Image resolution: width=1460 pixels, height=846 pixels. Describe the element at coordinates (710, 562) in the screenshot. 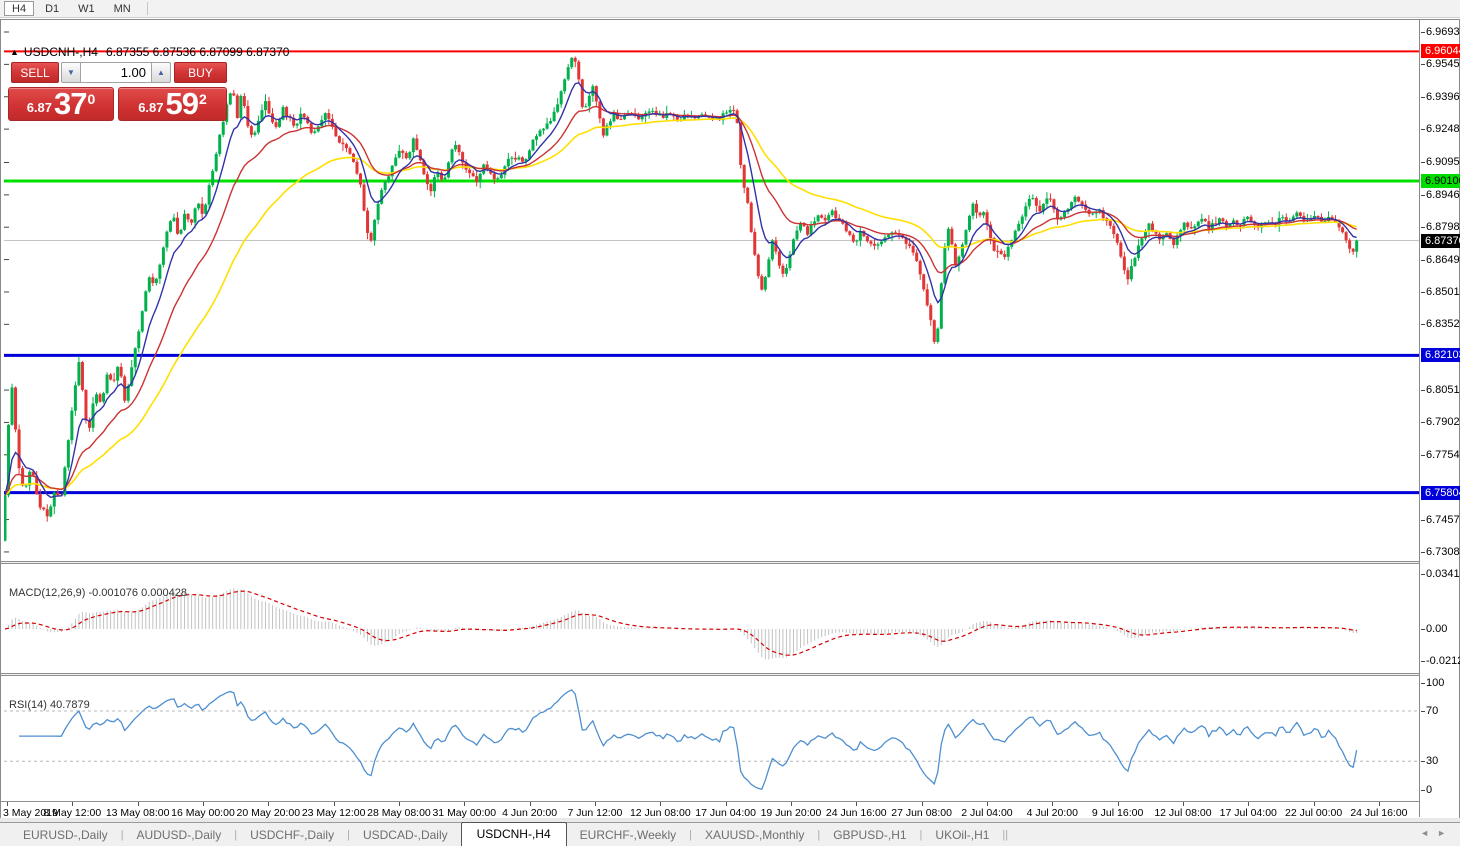

I see `macd-panel-splitter` at that location.